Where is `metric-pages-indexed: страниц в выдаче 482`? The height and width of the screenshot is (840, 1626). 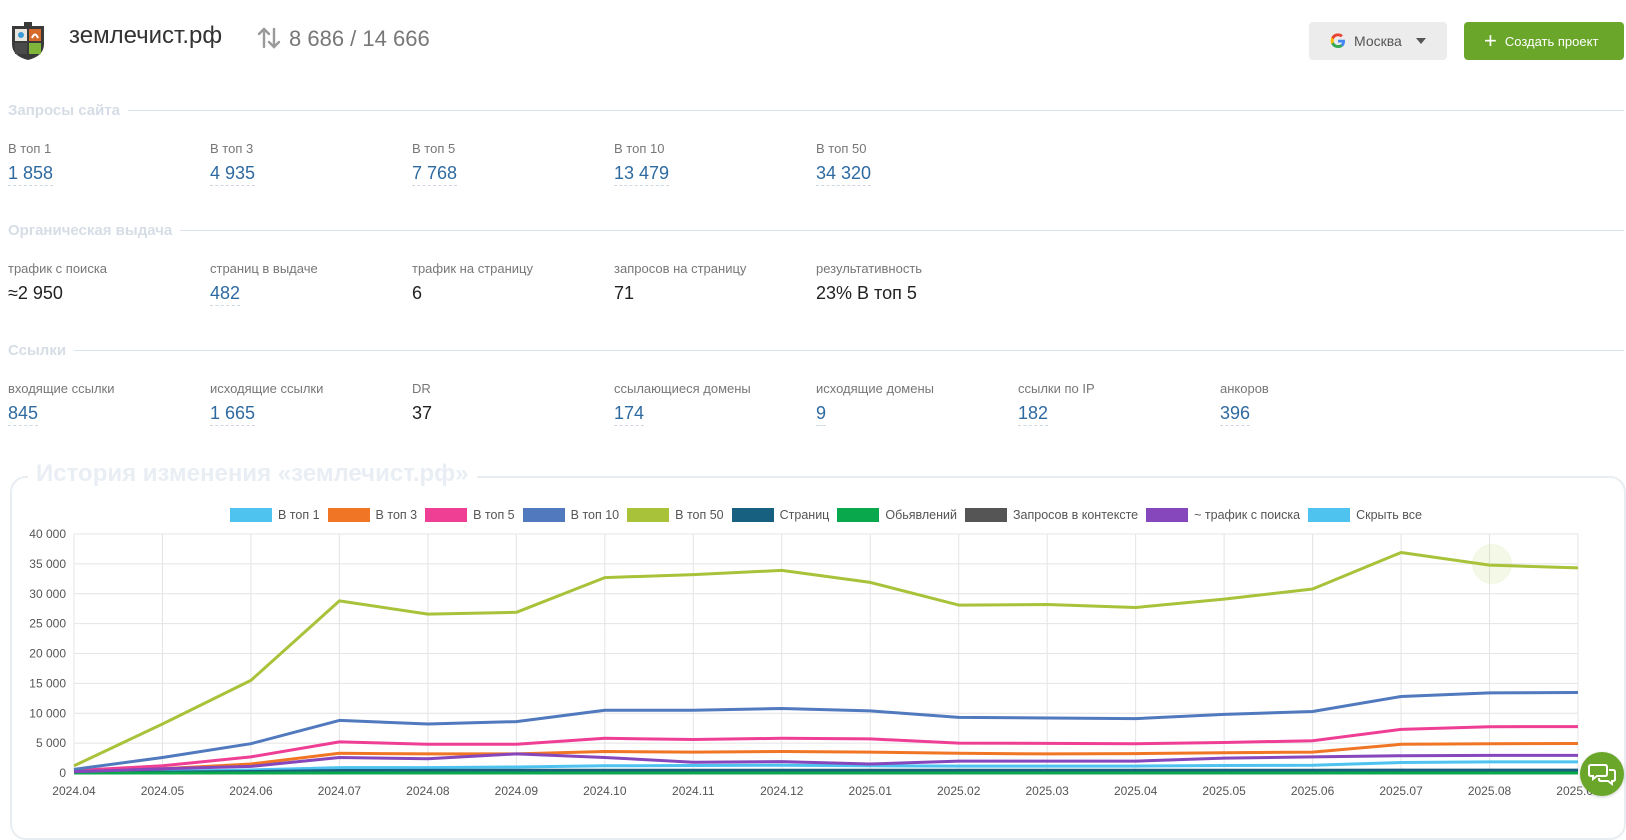
metric-pages-indexed: страниц в выдаче 482 is located at coordinates (305, 283).